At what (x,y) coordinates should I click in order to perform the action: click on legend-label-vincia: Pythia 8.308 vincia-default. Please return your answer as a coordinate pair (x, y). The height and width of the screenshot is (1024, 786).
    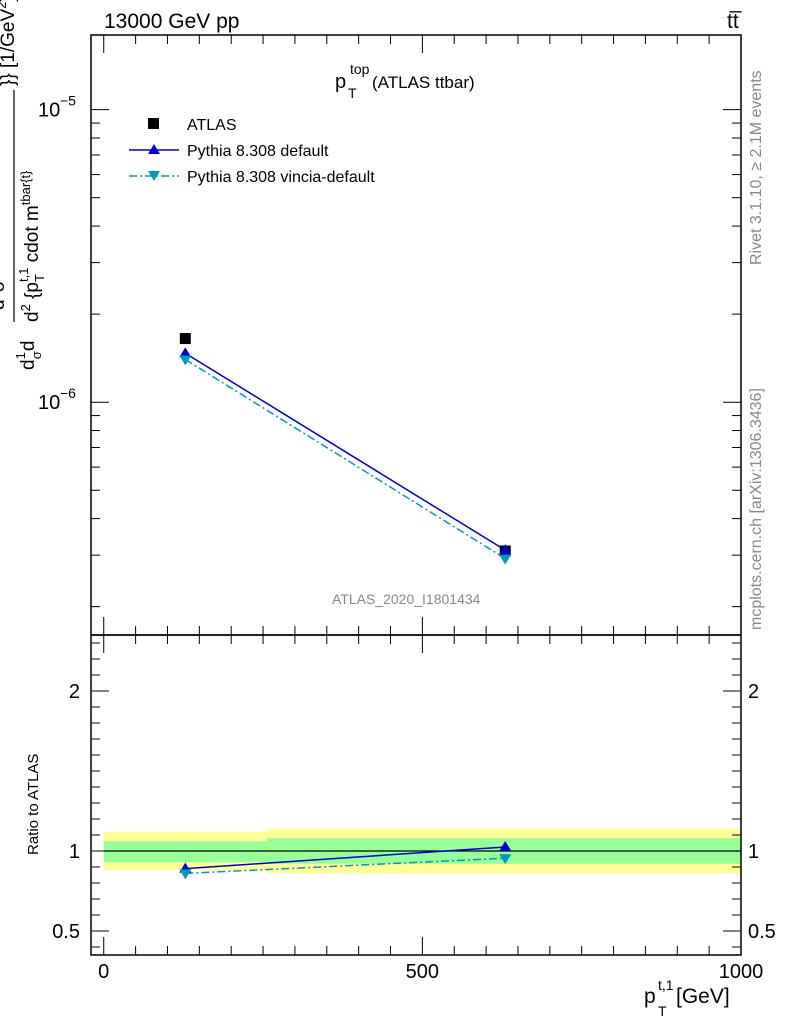
    Looking at the image, I should click on (281, 177).